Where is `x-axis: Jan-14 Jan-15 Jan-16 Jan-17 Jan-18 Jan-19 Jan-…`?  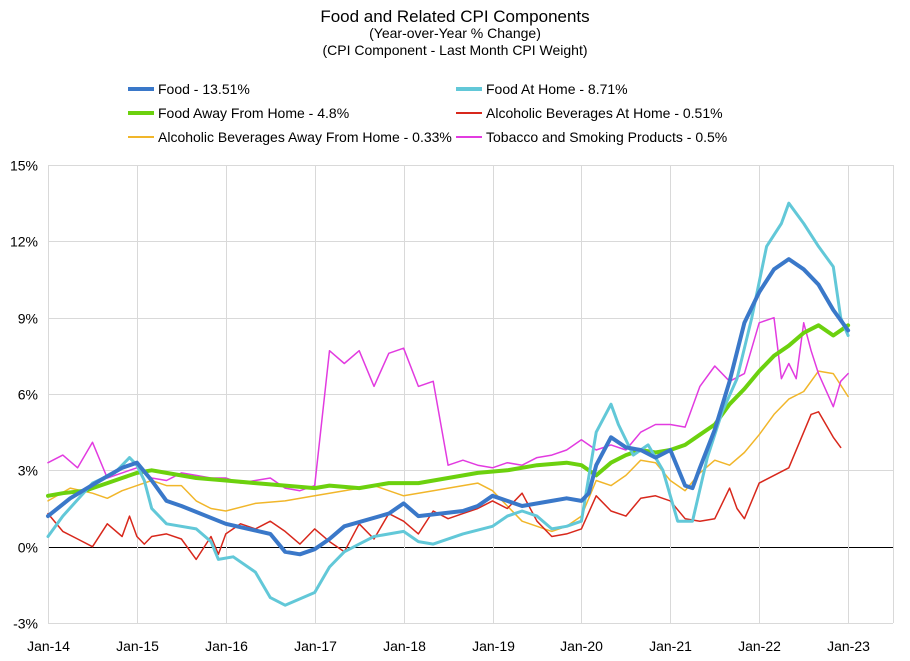 x-axis: Jan-14 Jan-15 Jan-16 Jan-17 Jan-18 Jan-19 Jan-… is located at coordinates (448, 646).